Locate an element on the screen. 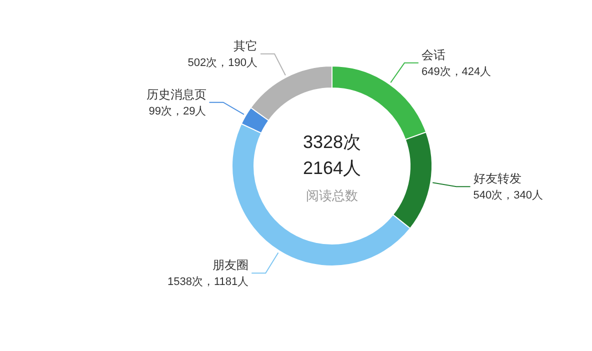 The image size is (592, 351). slice-label: 历史消息页 is located at coordinates (176, 94).